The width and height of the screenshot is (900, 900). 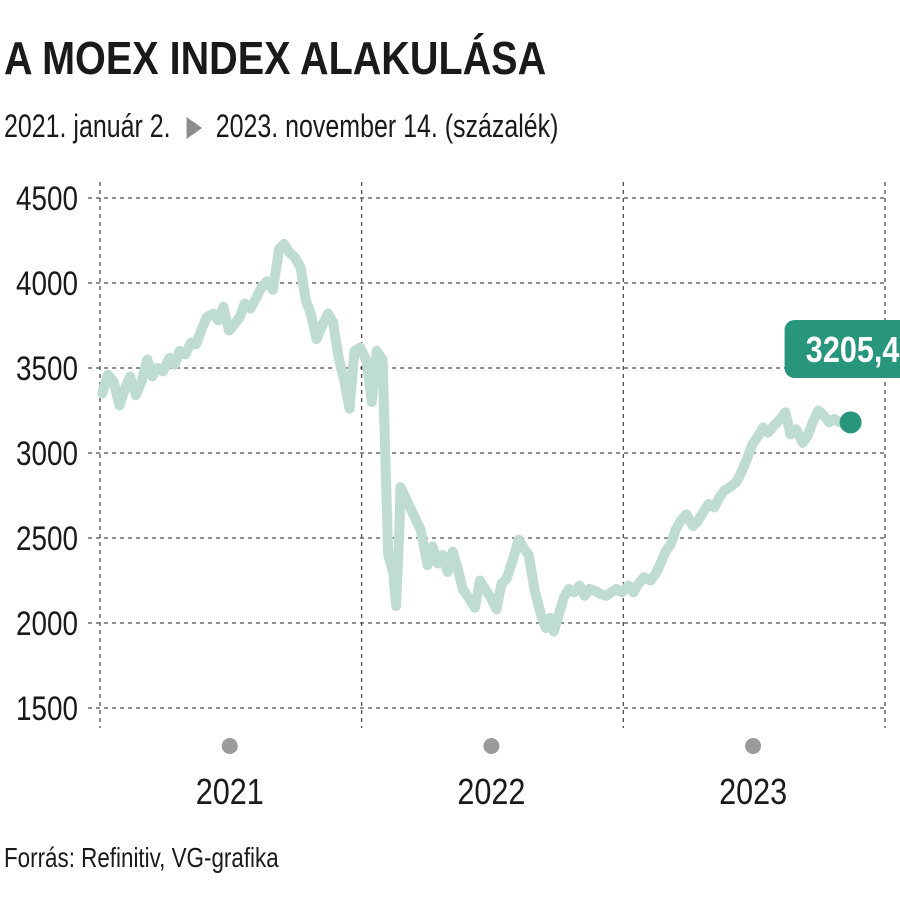 I want to click on y-tick-label: 3000, so click(x=47, y=453).